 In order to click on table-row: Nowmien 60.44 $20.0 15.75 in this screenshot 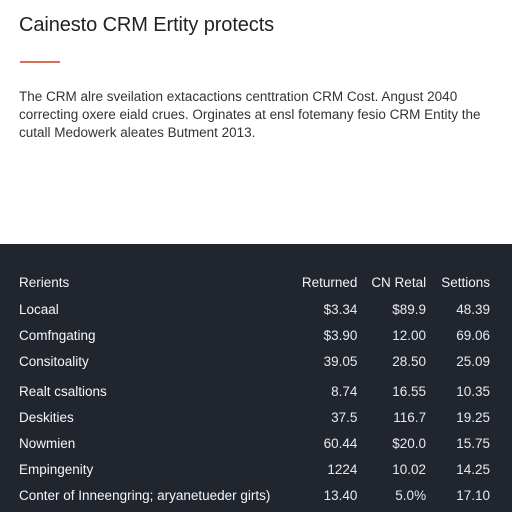, I will do `click(256, 443)`.